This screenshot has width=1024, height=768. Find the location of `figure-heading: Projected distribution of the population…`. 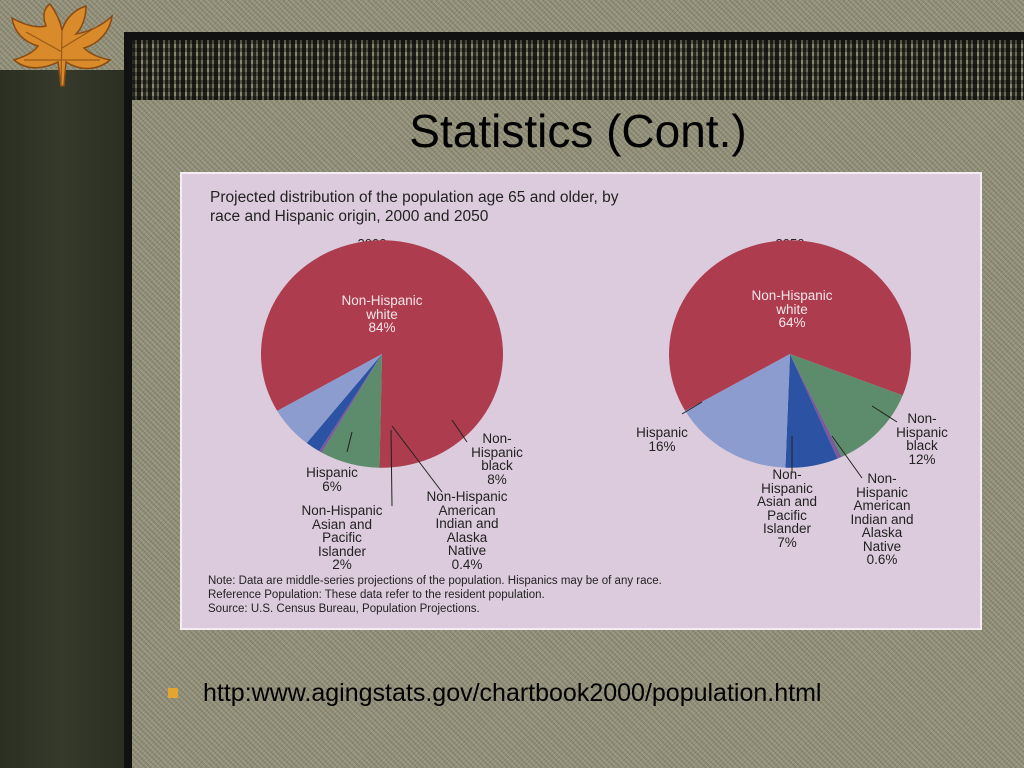

figure-heading: Projected distribution of the population… is located at coordinates (510, 207).